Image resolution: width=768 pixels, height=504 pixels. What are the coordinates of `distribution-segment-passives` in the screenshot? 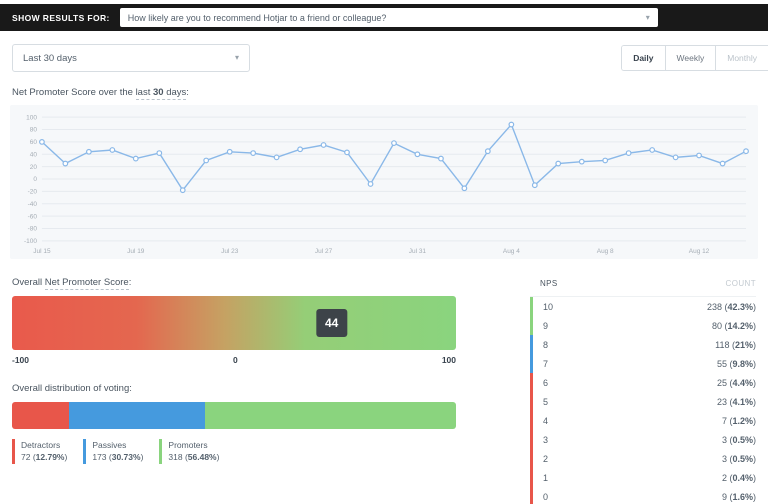 It's located at (137, 415).